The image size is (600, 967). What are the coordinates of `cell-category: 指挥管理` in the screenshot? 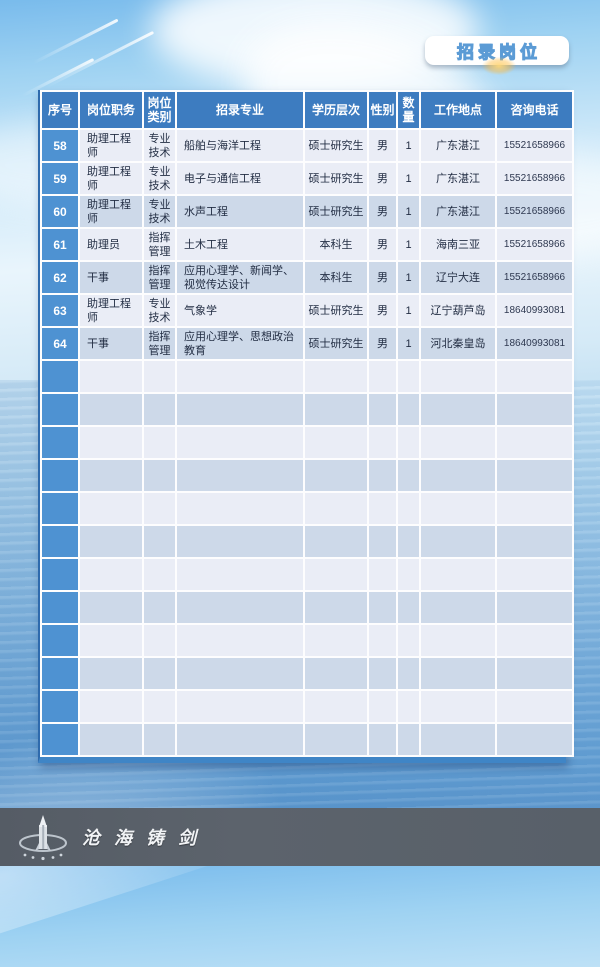 It's located at (159, 244).